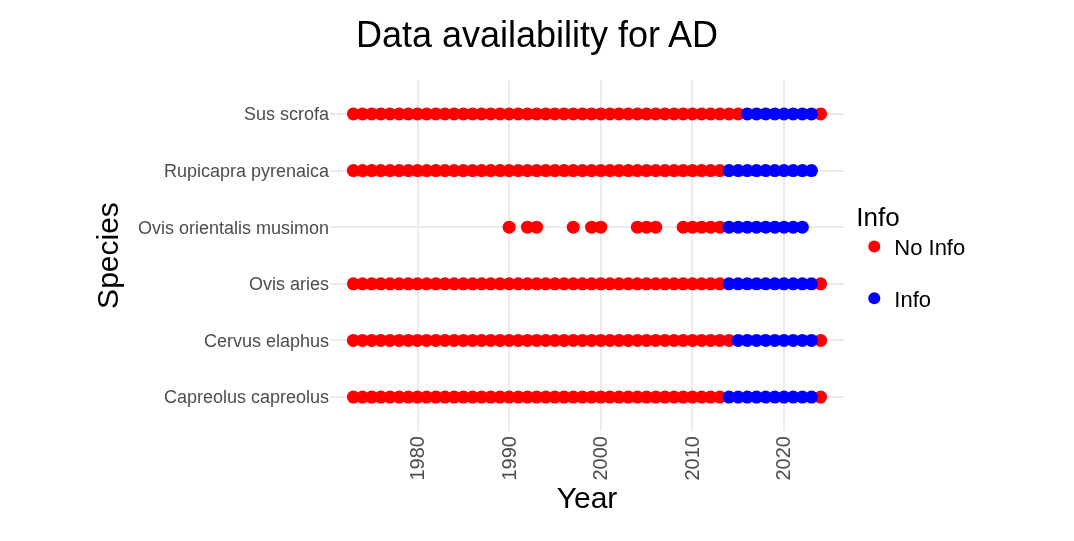 This screenshot has width=1074, height=541. What do you see at coordinates (286, 114) in the screenshot?
I see `y-tick-label: Sus scrofa` at bounding box center [286, 114].